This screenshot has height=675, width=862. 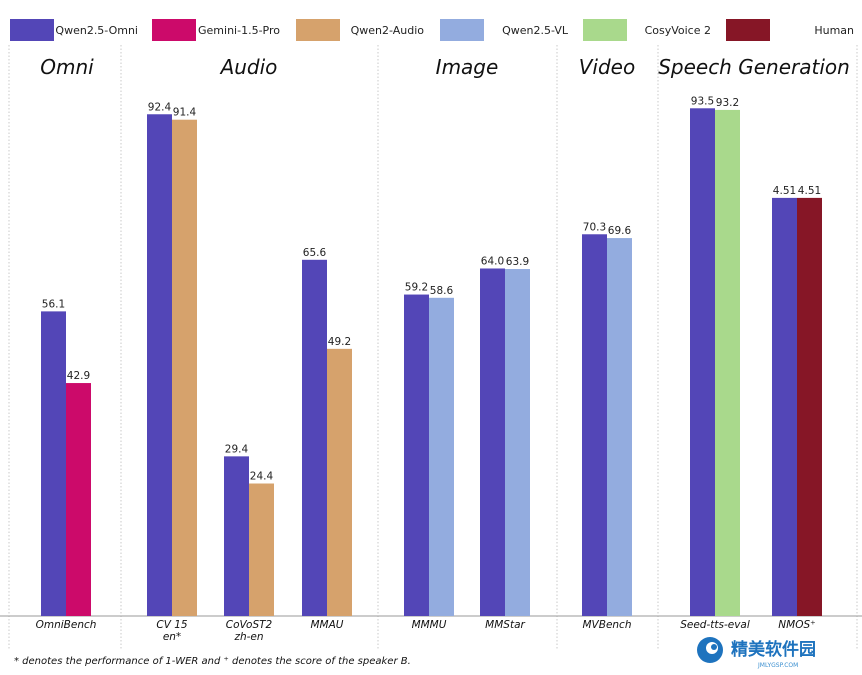 What do you see at coordinates (702, 101) in the screenshot?
I see `value-label-seed-tts-eval-qwen2-5-omni: 93.5` at bounding box center [702, 101].